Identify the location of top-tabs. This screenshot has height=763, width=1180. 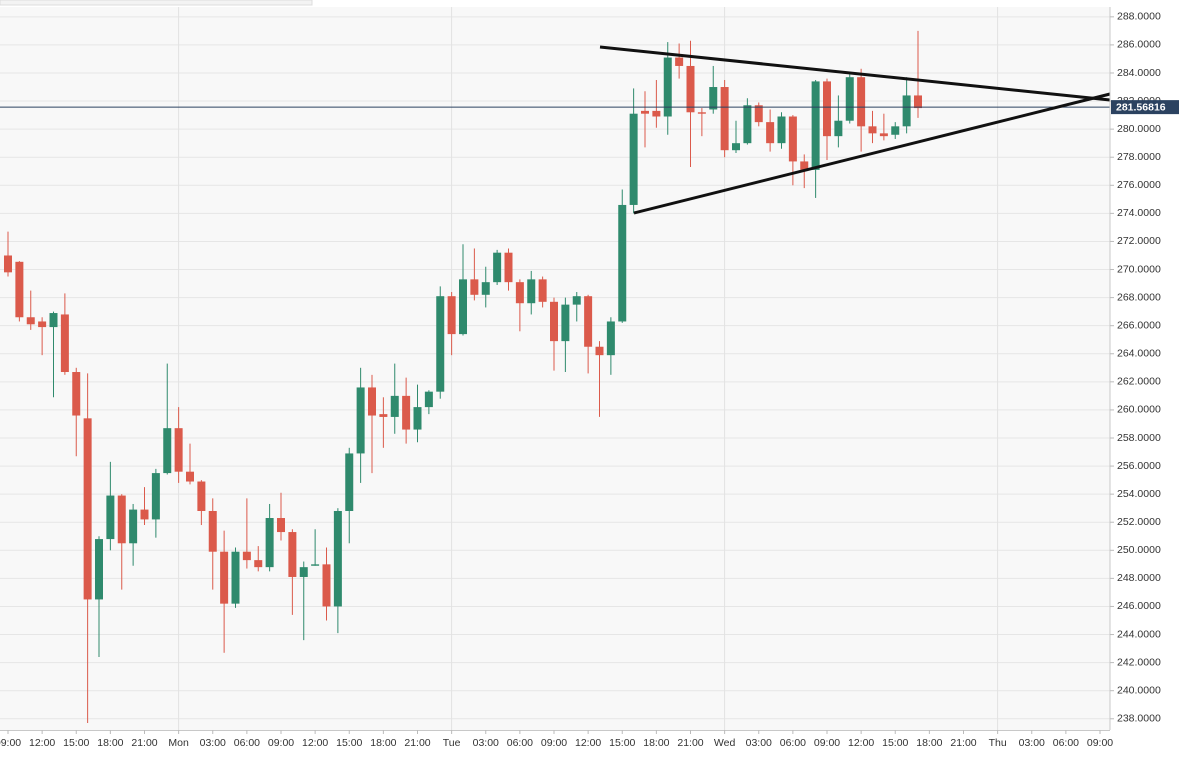
(156, 3).